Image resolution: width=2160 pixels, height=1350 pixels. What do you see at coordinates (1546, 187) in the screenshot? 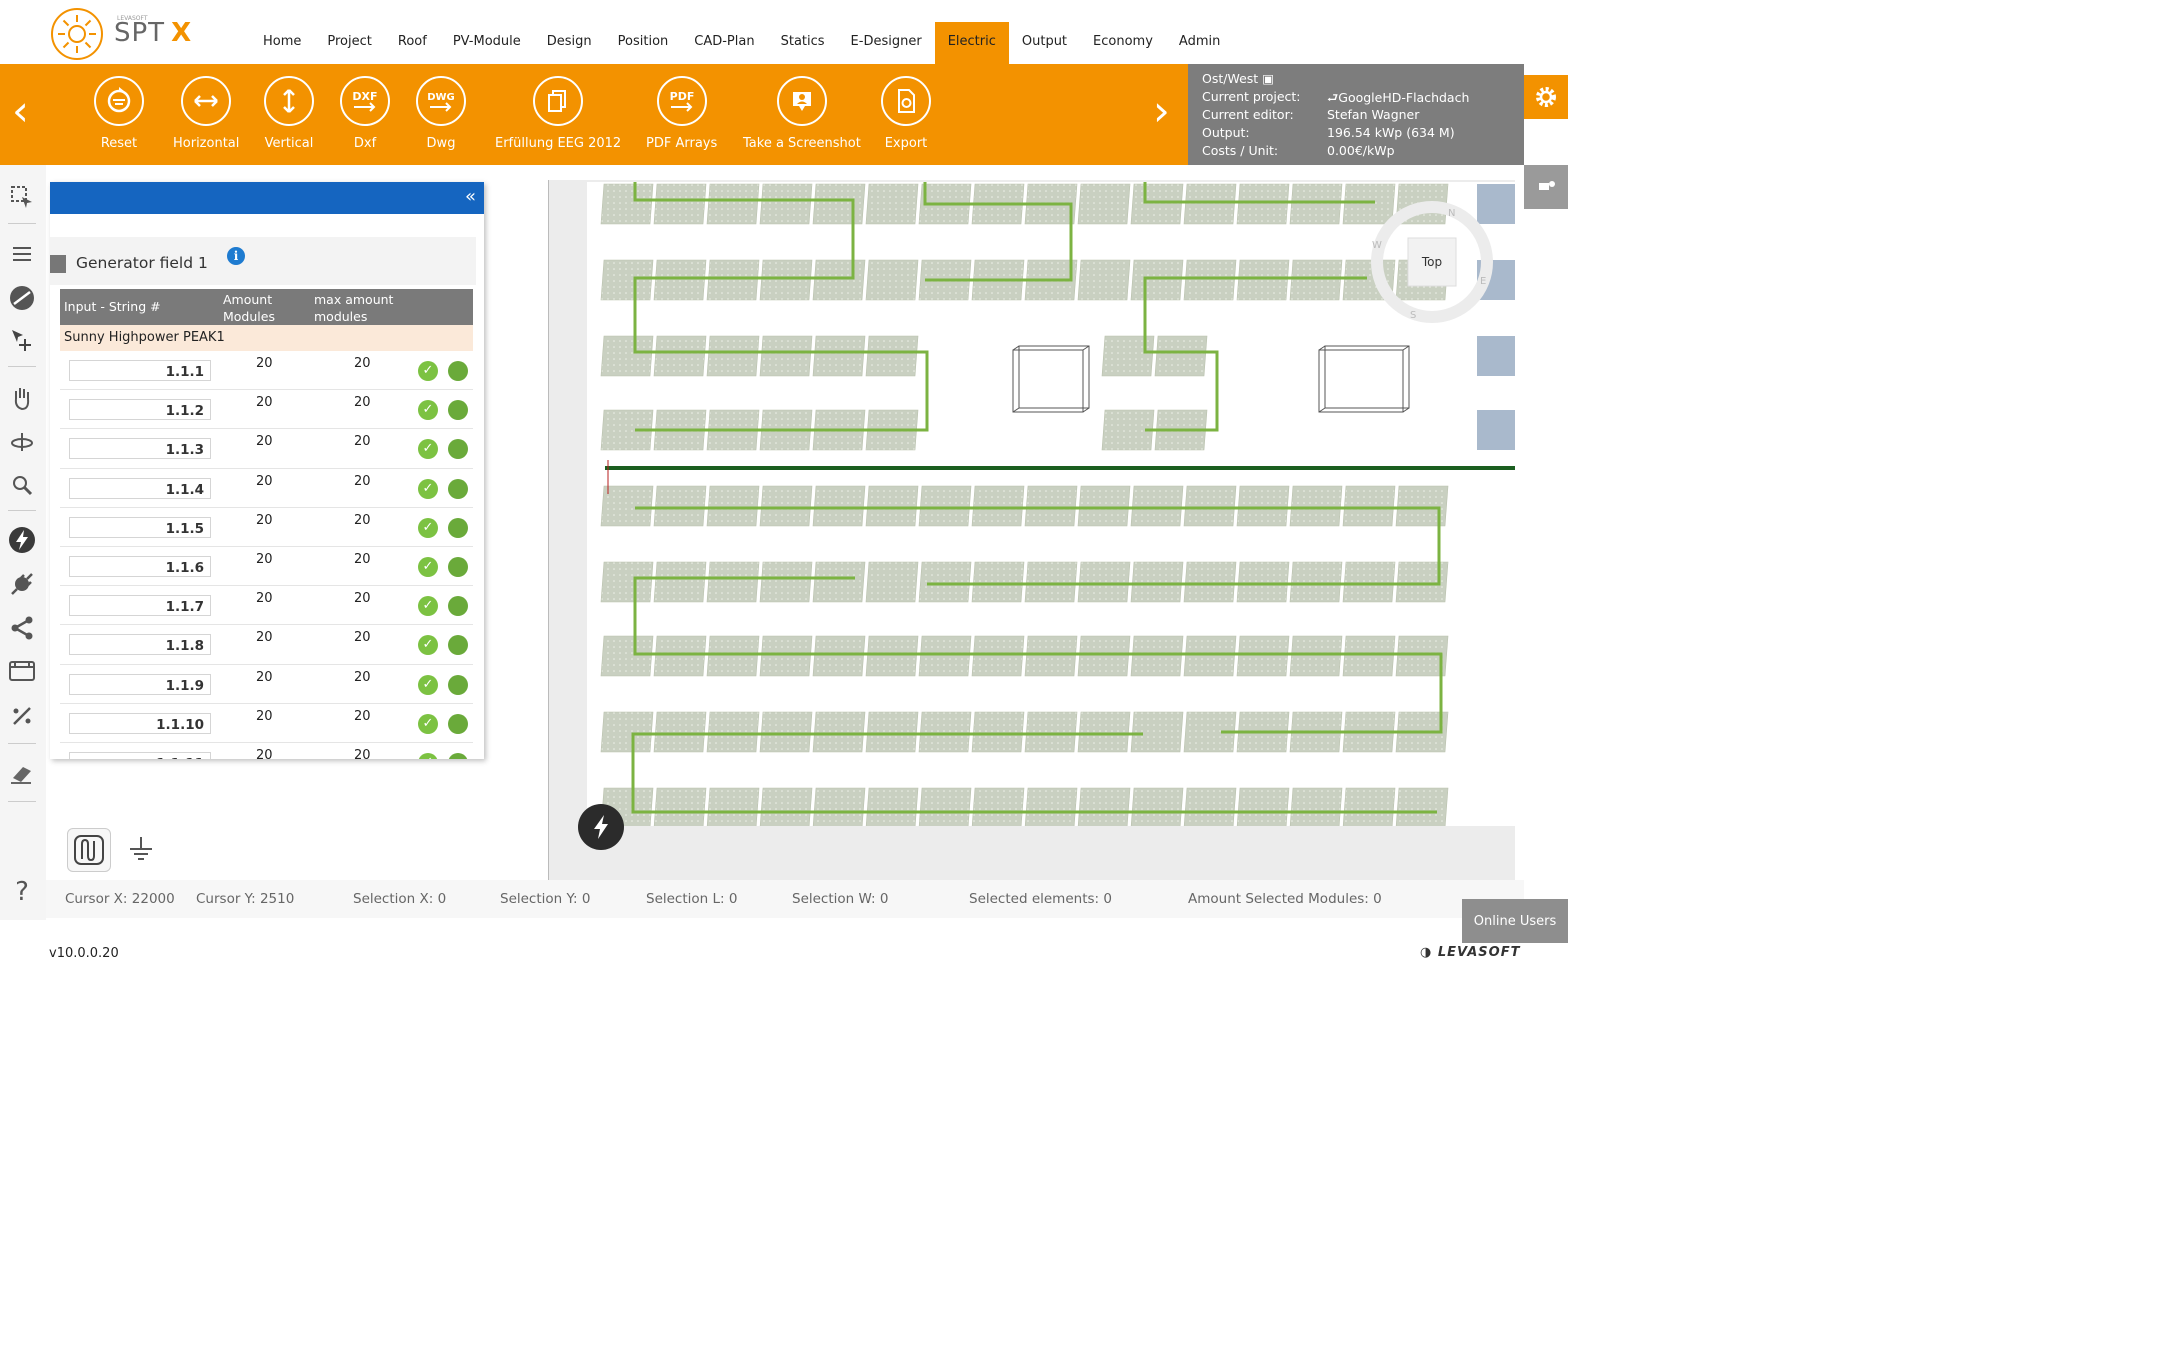
I see `side-tab-button` at bounding box center [1546, 187].